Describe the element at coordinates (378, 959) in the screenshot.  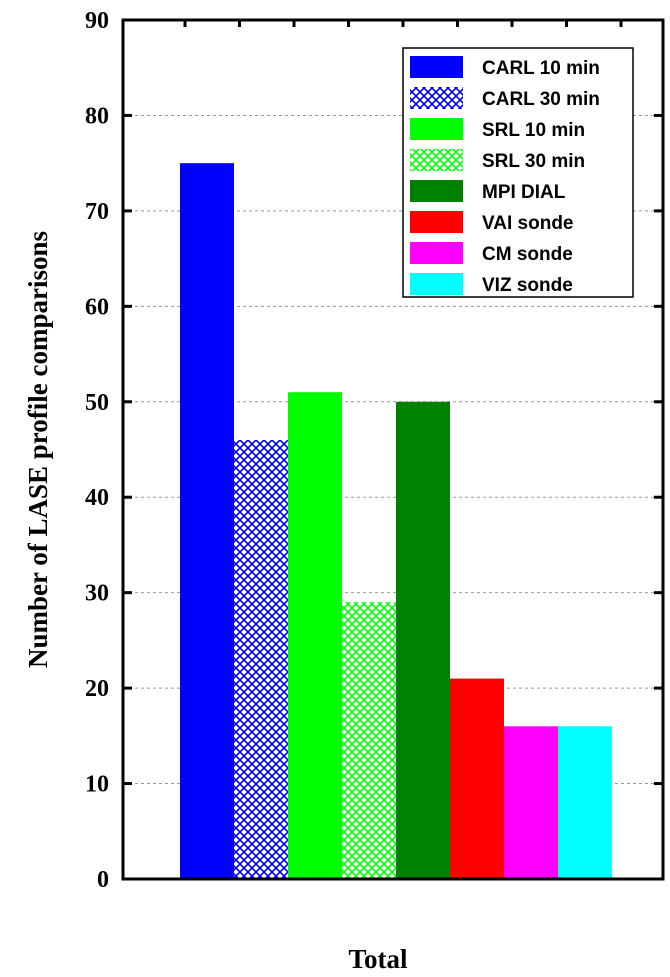
I see `x-axis-category-label: Total` at that location.